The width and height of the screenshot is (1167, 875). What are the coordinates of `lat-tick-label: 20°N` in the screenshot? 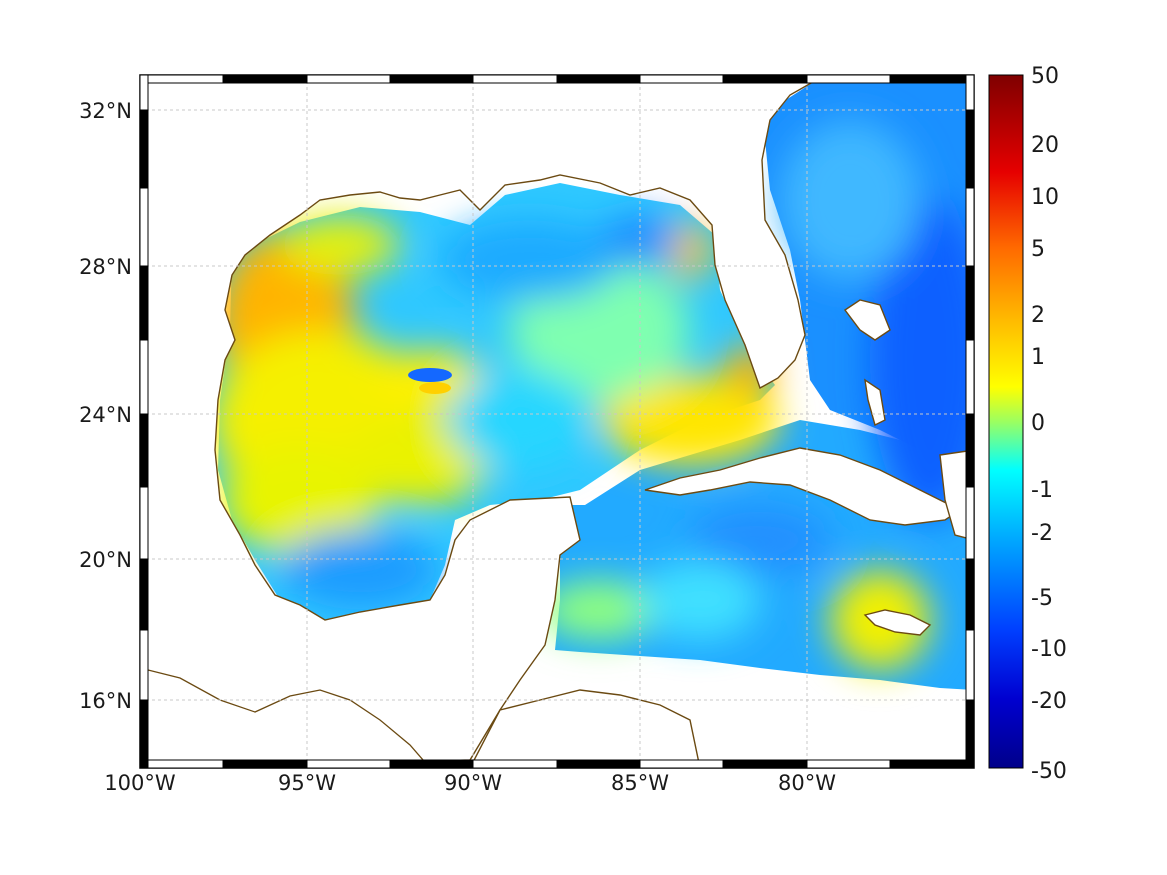 It's located at (105, 560).